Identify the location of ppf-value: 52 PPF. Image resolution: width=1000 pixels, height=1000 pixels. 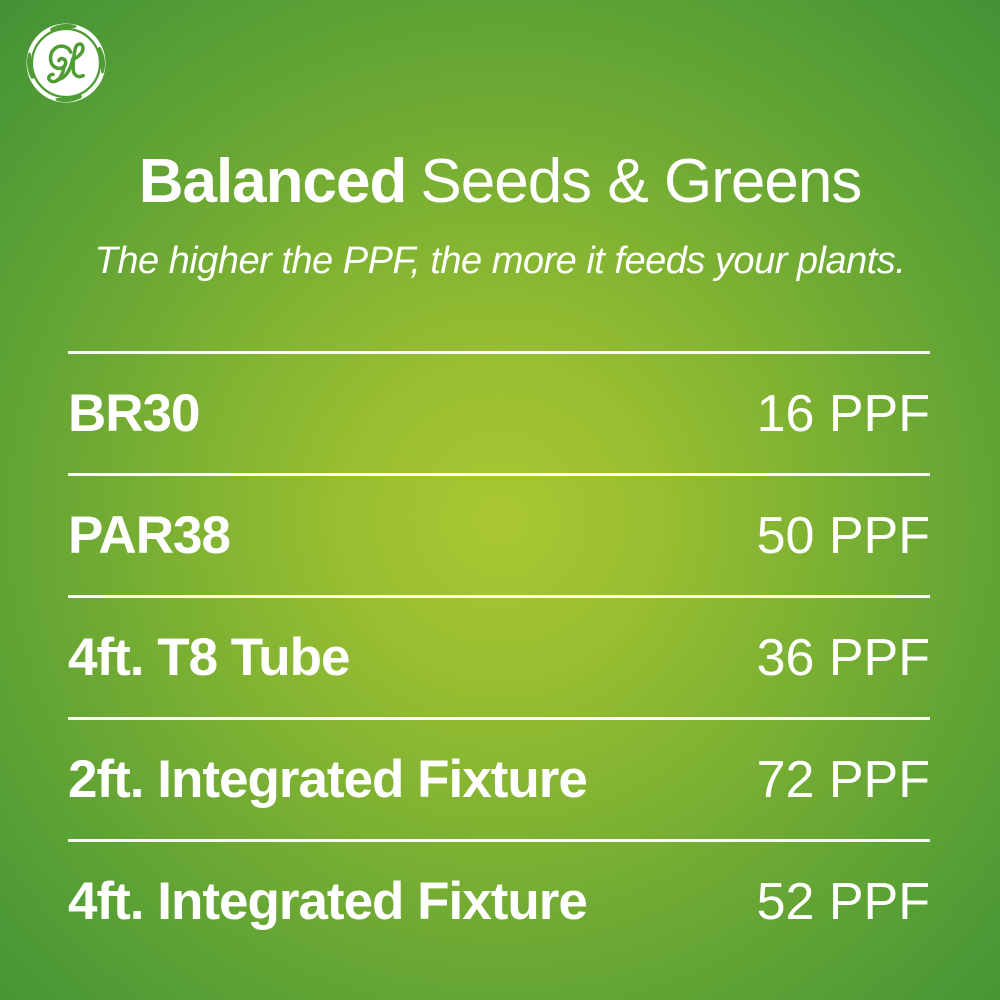
(843, 901).